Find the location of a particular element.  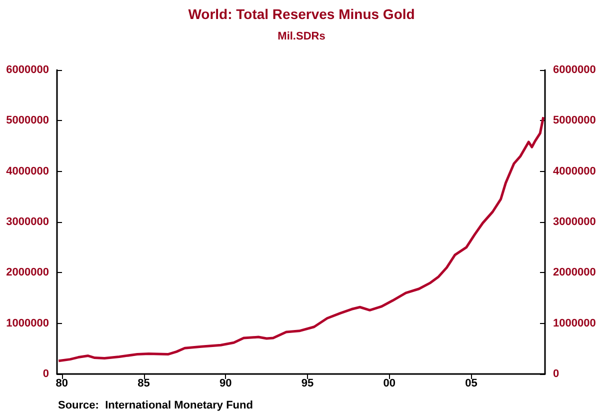

x-tick-label: 95 is located at coordinates (307, 384).